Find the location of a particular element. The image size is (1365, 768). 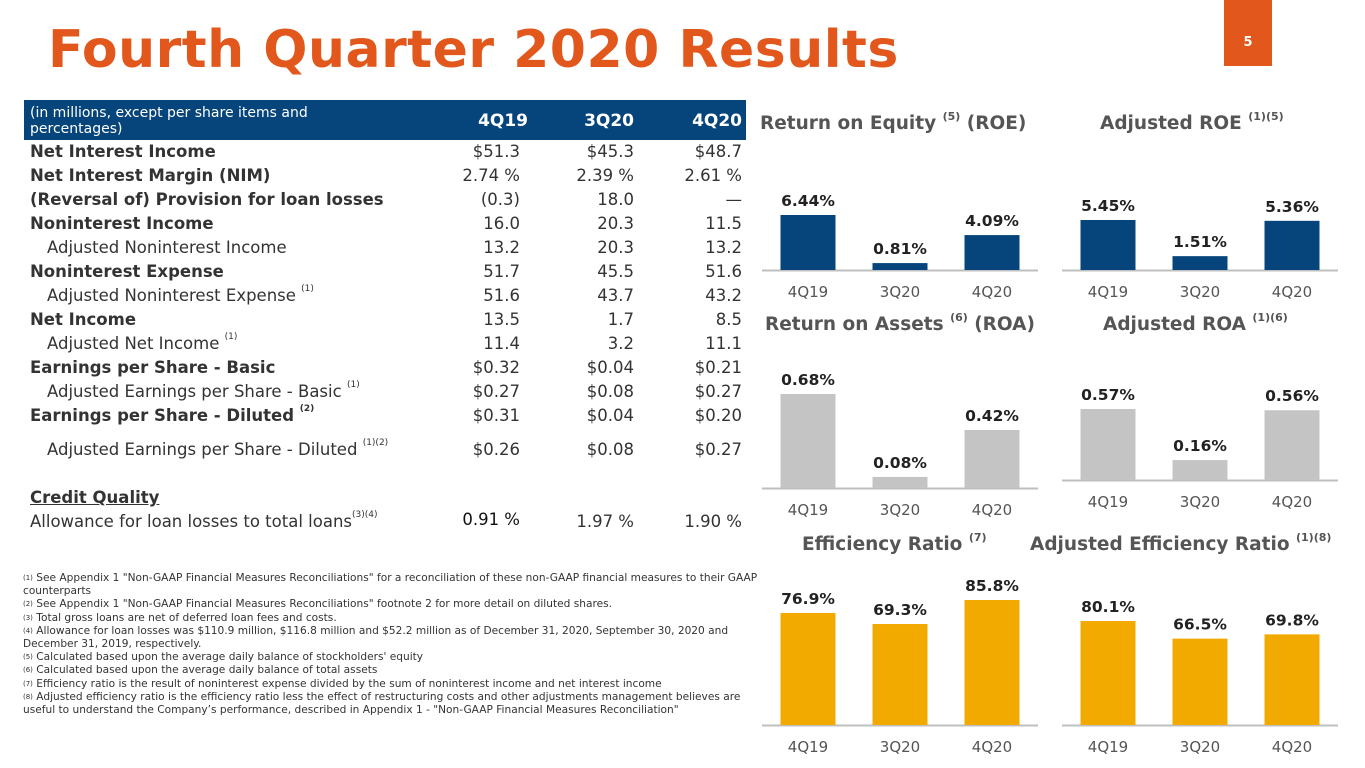

row-label: Earnings per Share - Diluted (2) is located at coordinates (172, 414).